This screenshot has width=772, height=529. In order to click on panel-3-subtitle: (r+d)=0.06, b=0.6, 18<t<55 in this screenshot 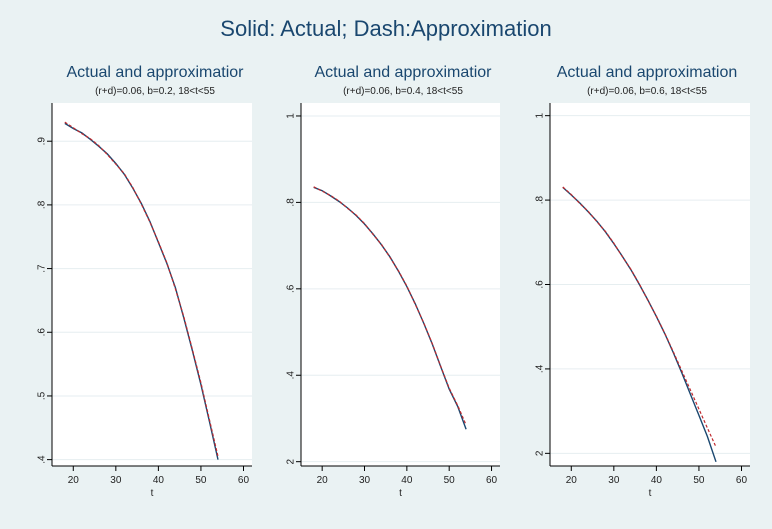, I will do `click(647, 91)`.